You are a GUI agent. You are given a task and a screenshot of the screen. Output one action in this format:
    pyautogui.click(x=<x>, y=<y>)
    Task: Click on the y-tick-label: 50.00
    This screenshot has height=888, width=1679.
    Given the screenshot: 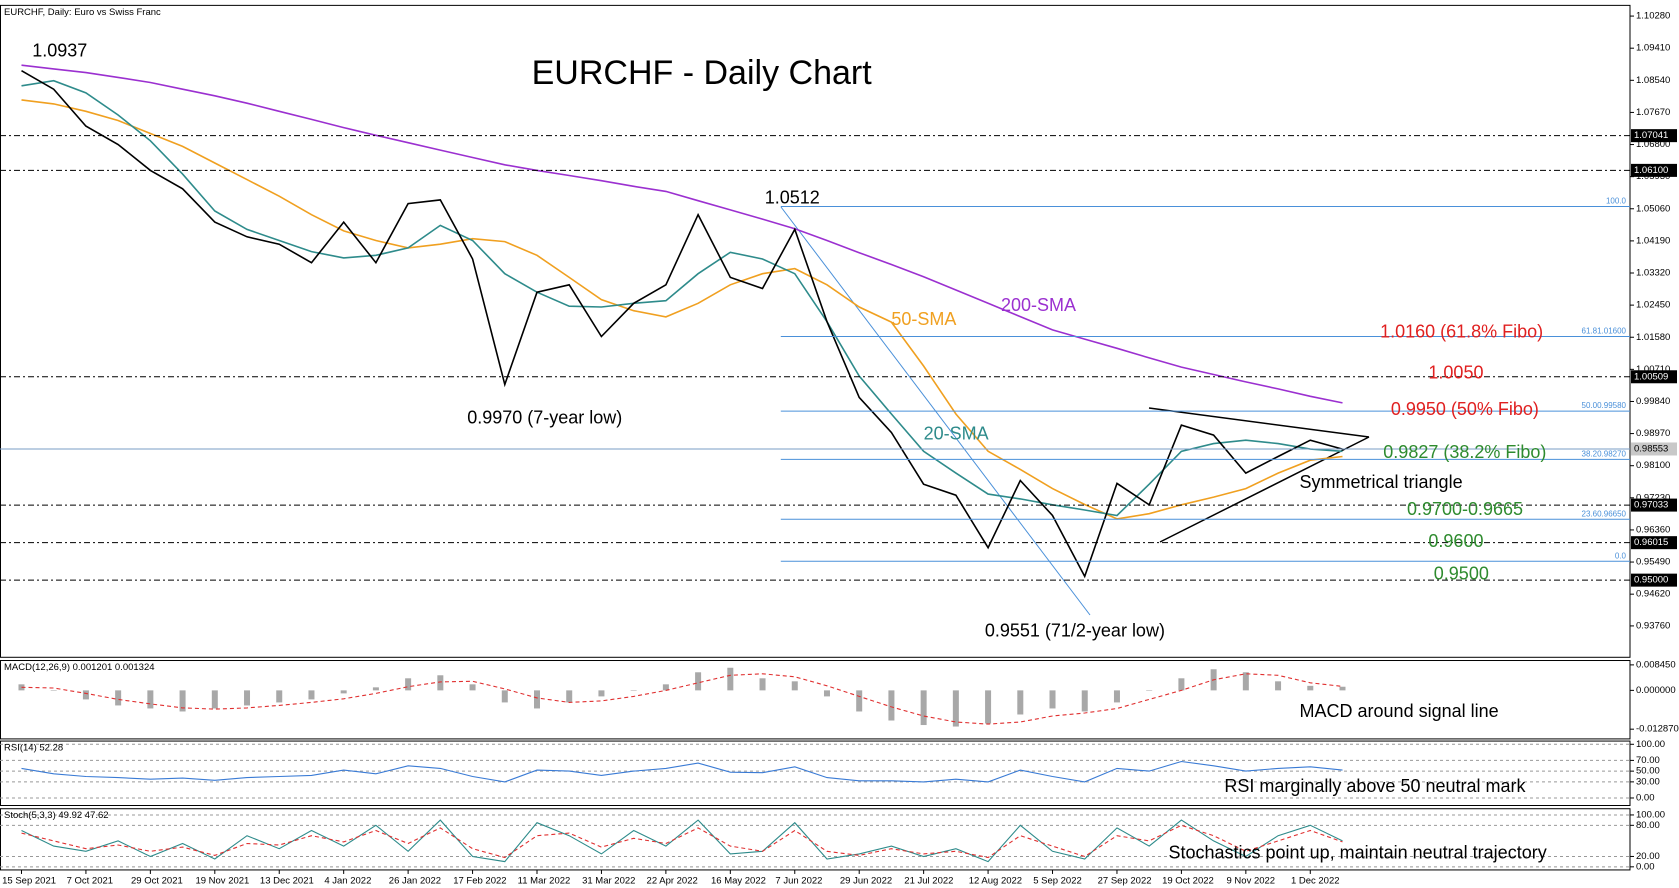 What is the action you would take?
    pyautogui.click(x=1648, y=771)
    